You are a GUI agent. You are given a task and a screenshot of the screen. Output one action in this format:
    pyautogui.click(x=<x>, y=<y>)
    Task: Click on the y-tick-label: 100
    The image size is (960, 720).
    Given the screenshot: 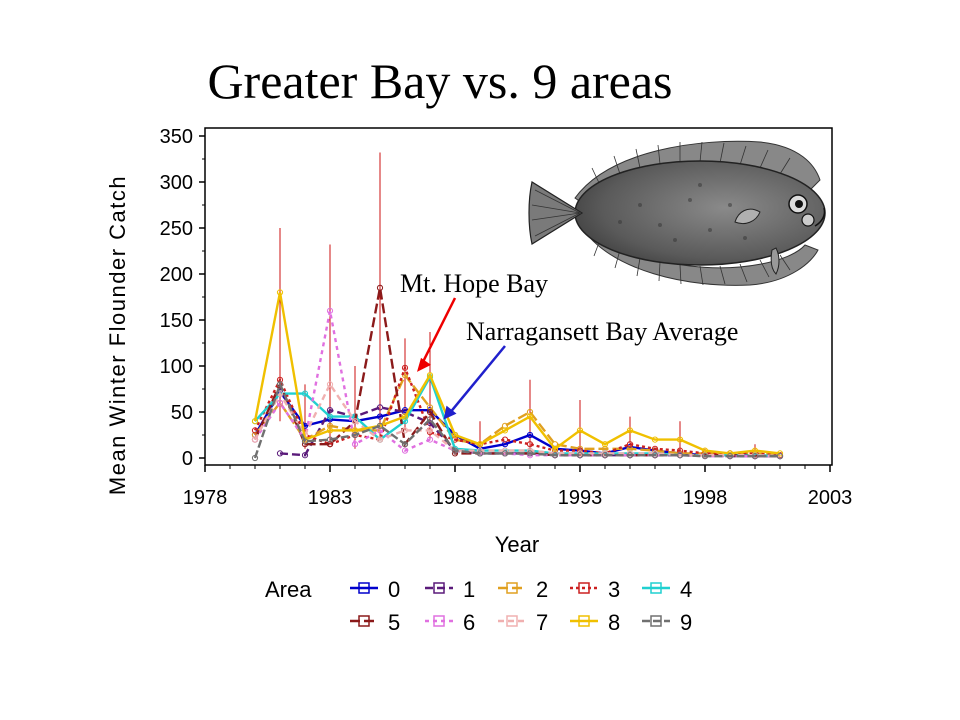 What is the action you would take?
    pyautogui.click(x=176, y=367)
    